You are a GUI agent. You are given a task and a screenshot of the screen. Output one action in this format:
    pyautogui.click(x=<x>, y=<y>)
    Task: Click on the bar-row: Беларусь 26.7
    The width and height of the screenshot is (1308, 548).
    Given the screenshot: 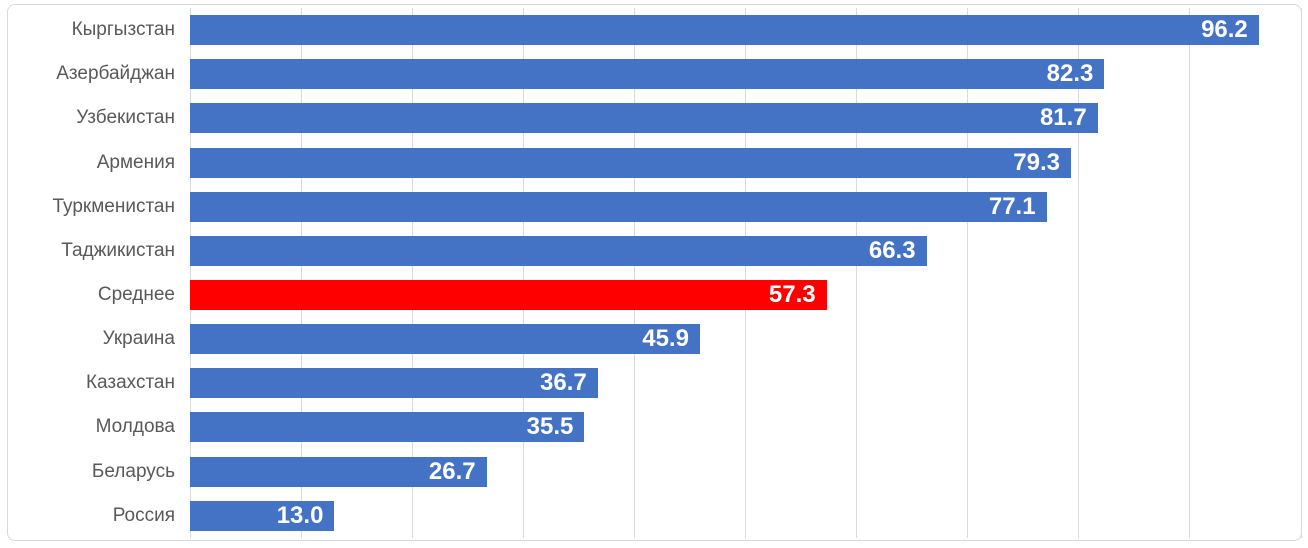 What is the action you would take?
    pyautogui.click(x=650, y=472)
    